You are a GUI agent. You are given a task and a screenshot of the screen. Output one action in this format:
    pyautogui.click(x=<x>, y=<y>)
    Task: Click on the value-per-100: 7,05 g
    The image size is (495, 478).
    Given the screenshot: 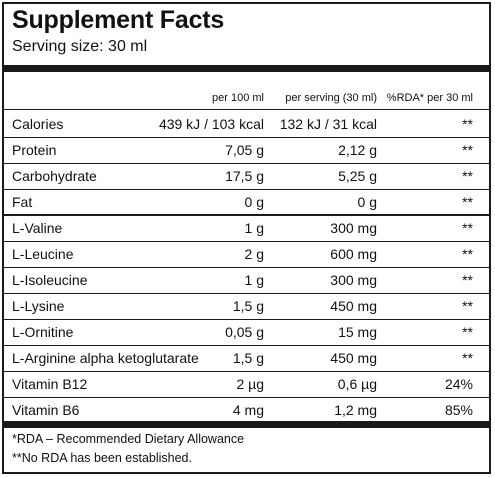 What is the action you would take?
    pyautogui.click(x=244, y=150)
    